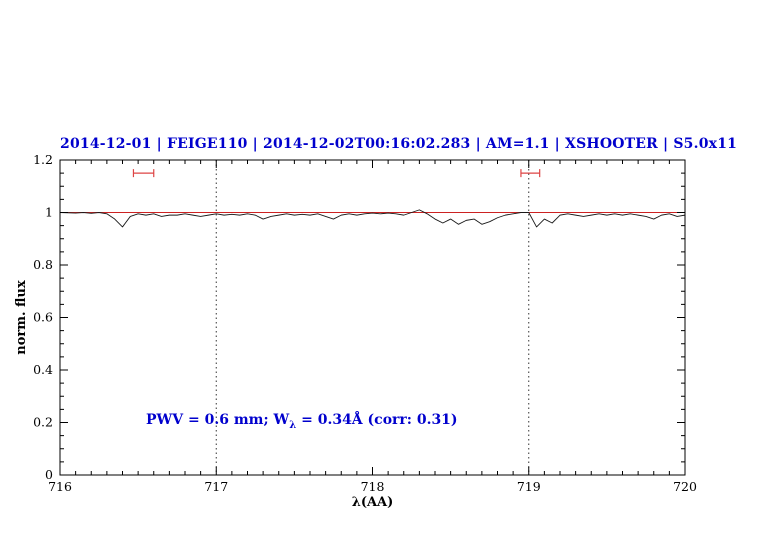 This screenshot has width=782, height=542. What do you see at coordinates (336, 173) in the screenshot?
I see `range-markers` at bounding box center [336, 173].